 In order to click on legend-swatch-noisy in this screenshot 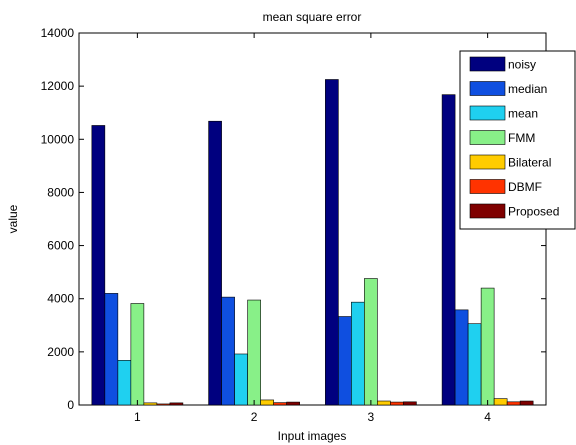, I will do `click(487, 64)`.